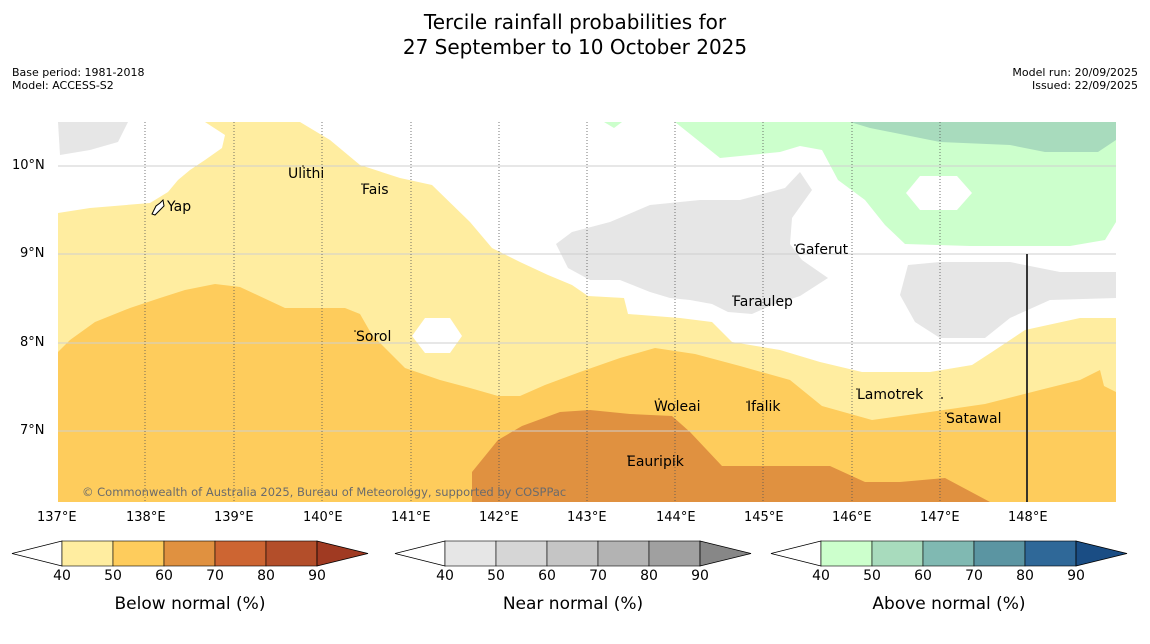 The image size is (1150, 644). What do you see at coordinates (890, 395) in the screenshot?
I see `place-lamotrek: Lamotrek` at bounding box center [890, 395].